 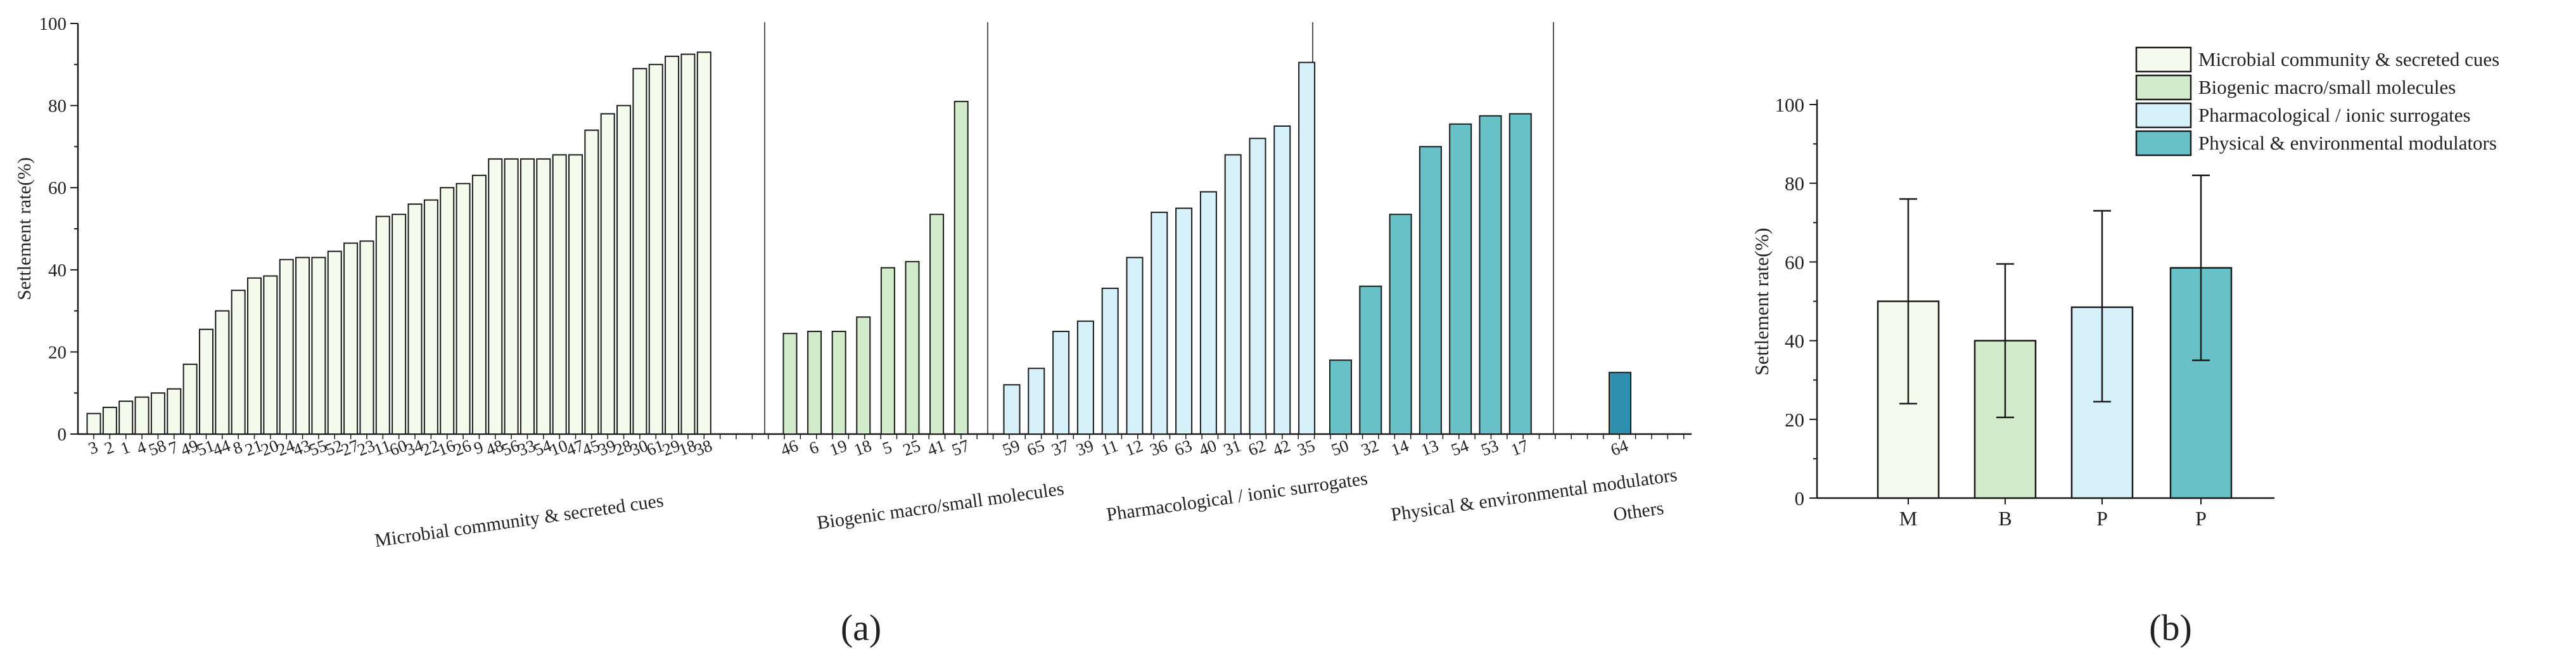 I want to click on x-category-label: 3, so click(x=93, y=447).